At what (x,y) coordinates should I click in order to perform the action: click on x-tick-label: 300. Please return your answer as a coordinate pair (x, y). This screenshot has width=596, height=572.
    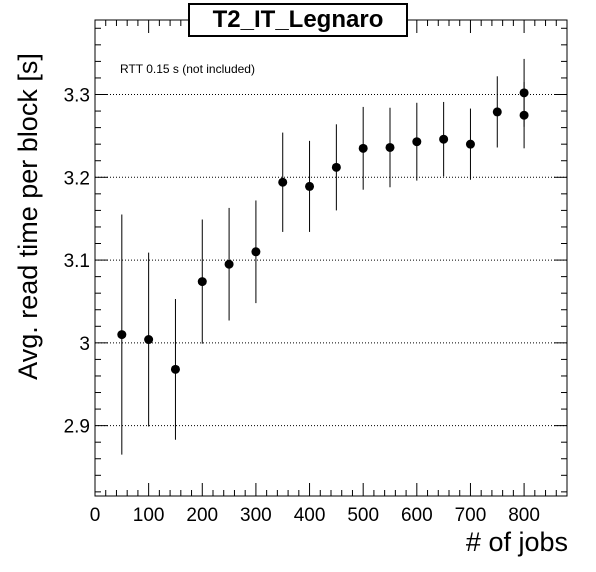
    Looking at the image, I should click on (256, 515).